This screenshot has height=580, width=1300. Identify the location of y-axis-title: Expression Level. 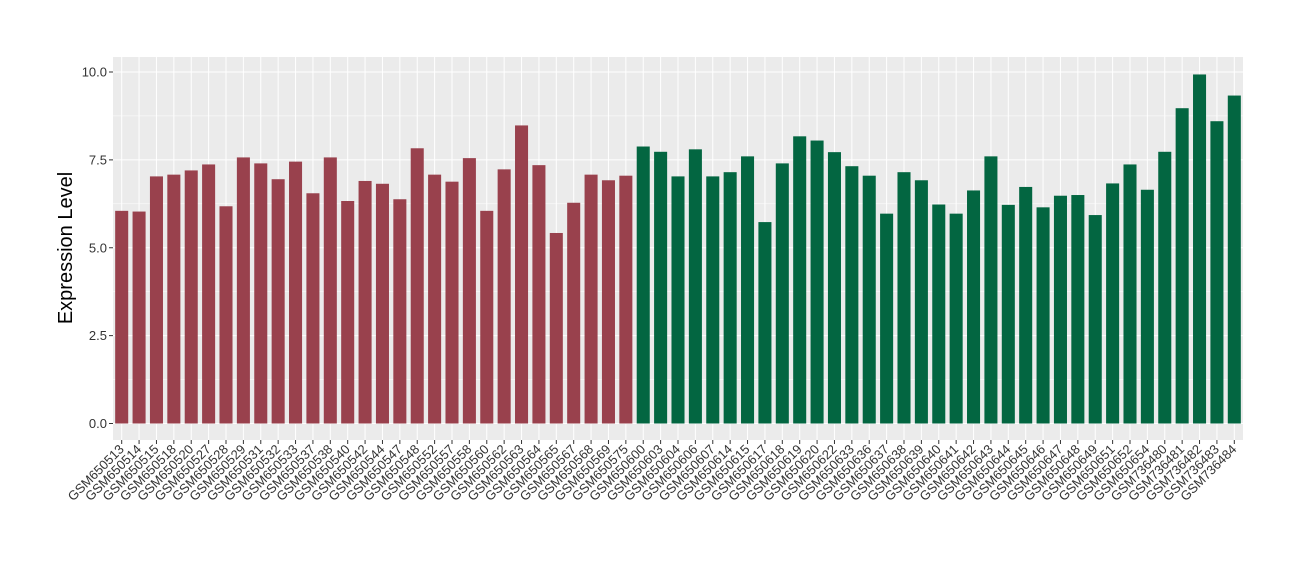
(66, 248).